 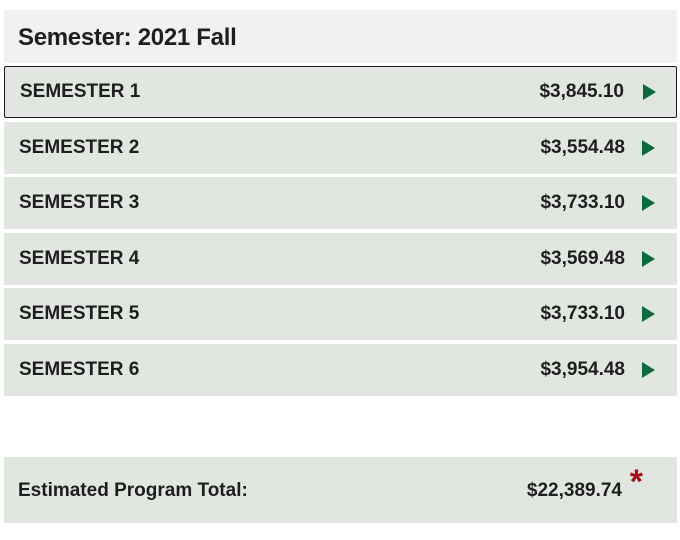 I want to click on semester-row-2: SEMESTER 2 $3,554.48, so click(x=340, y=147).